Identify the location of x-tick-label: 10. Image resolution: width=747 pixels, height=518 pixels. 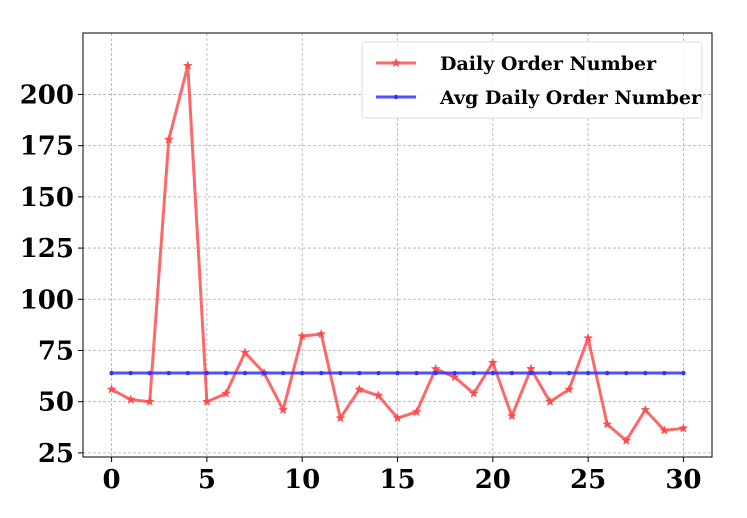
(302, 480).